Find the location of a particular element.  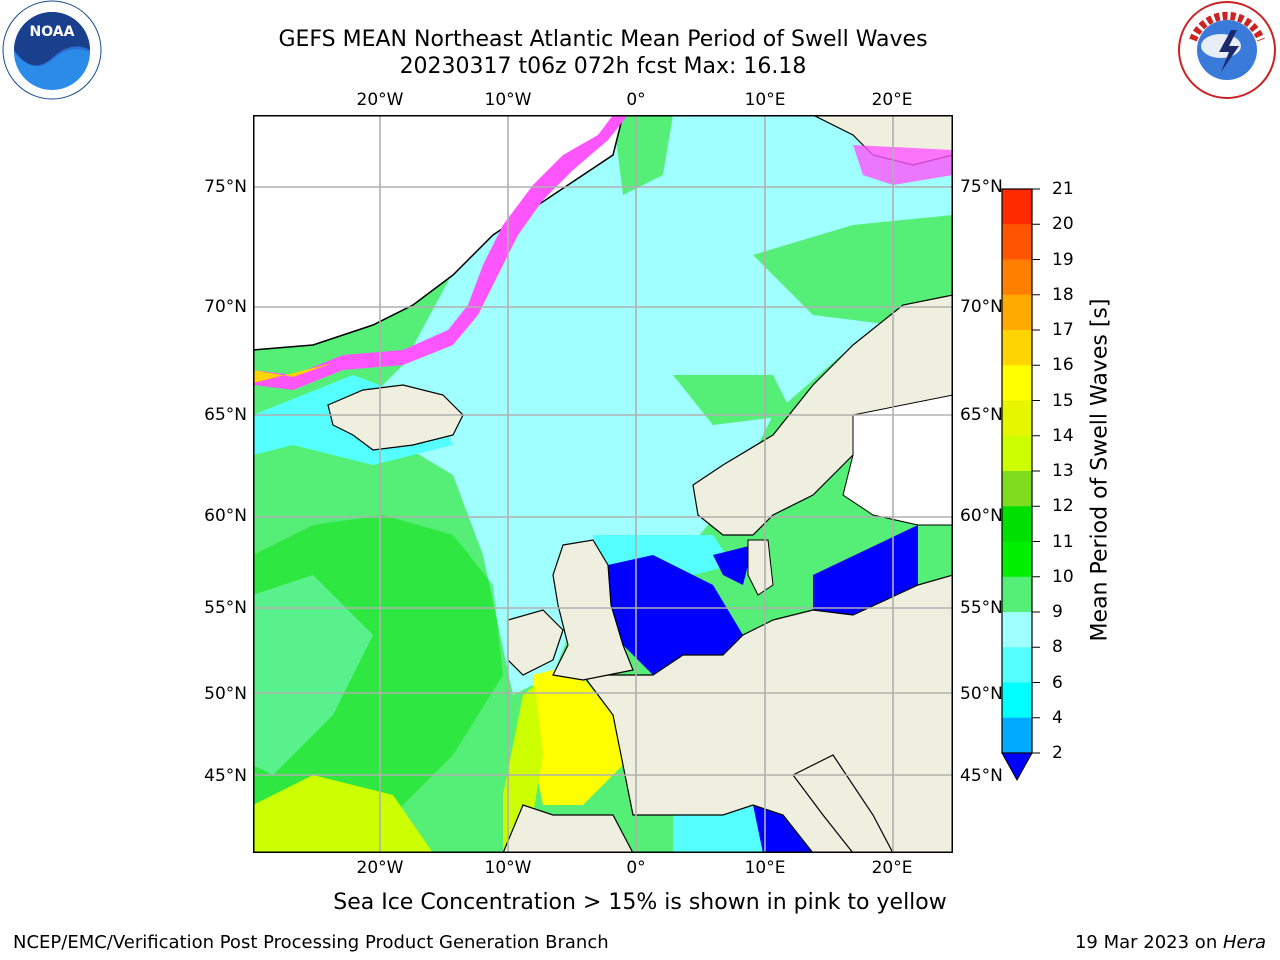

footer-machine: Hera is located at coordinates (1244, 942).